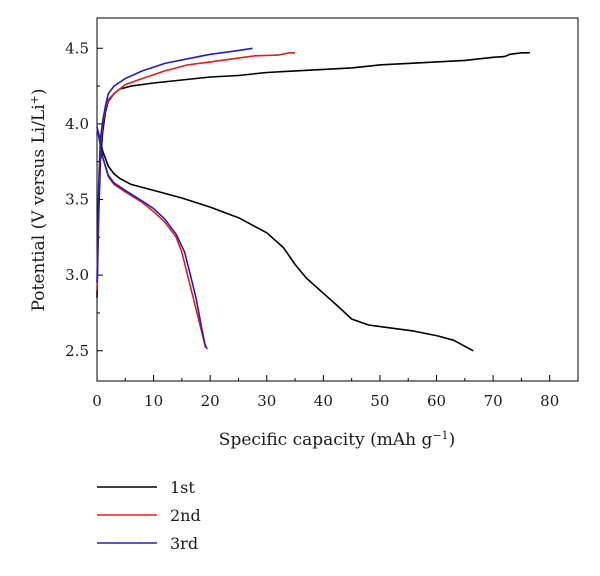 The height and width of the screenshot is (576, 600). What do you see at coordinates (185, 515) in the screenshot?
I see `legend-label-2nd: 2nd` at bounding box center [185, 515].